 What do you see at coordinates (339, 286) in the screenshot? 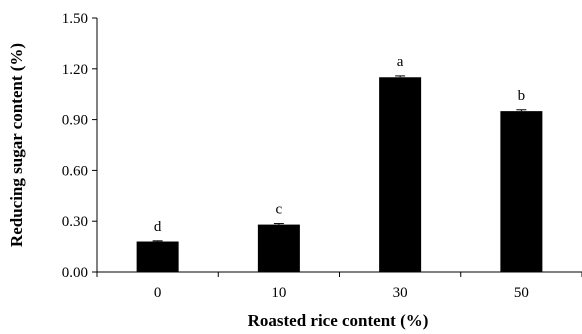
I see `x-axis: 0 10 30 50` at bounding box center [339, 286].